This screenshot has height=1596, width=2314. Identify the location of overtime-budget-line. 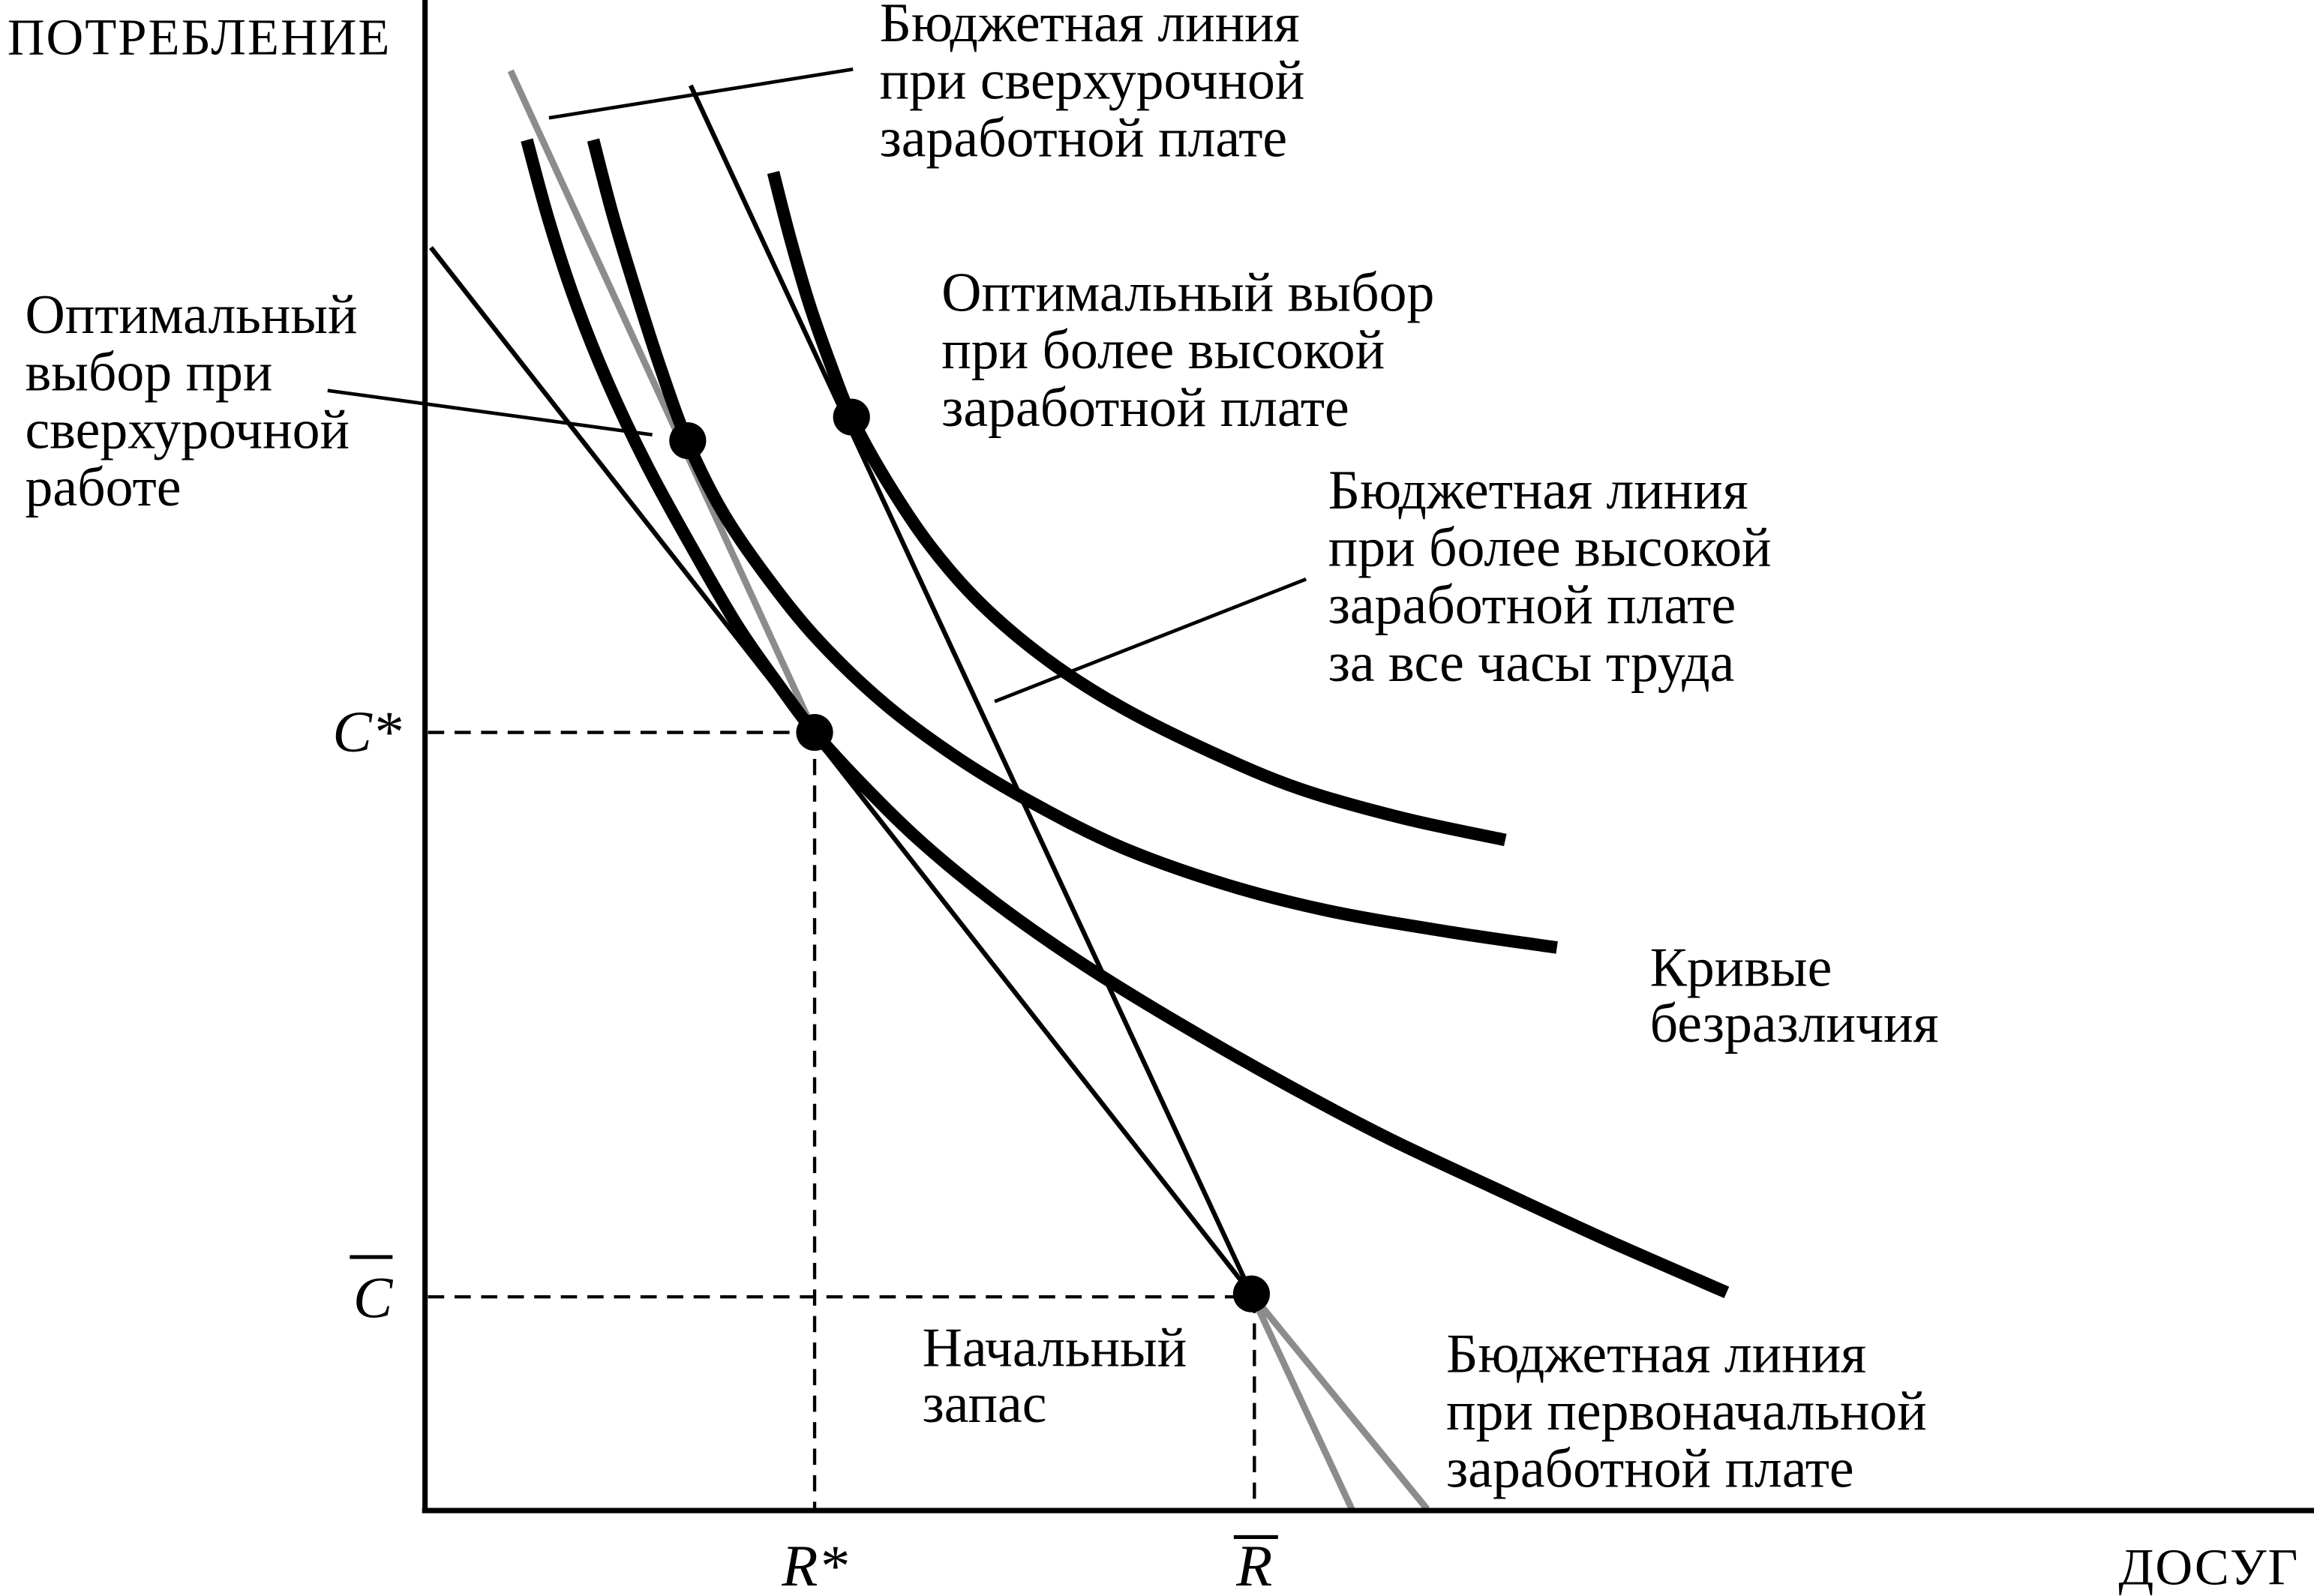
(662, 401).